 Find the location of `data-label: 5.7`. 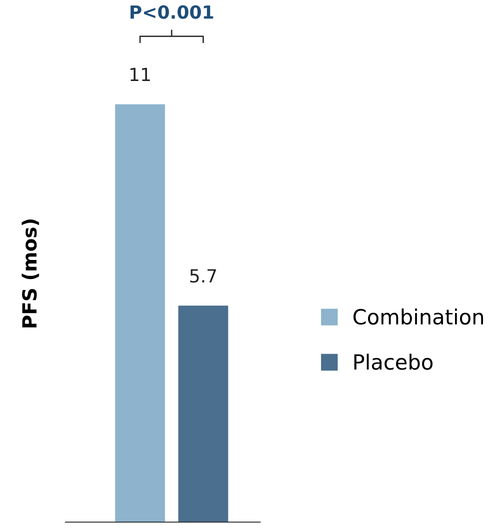

data-label: 5.7 is located at coordinates (203, 276).